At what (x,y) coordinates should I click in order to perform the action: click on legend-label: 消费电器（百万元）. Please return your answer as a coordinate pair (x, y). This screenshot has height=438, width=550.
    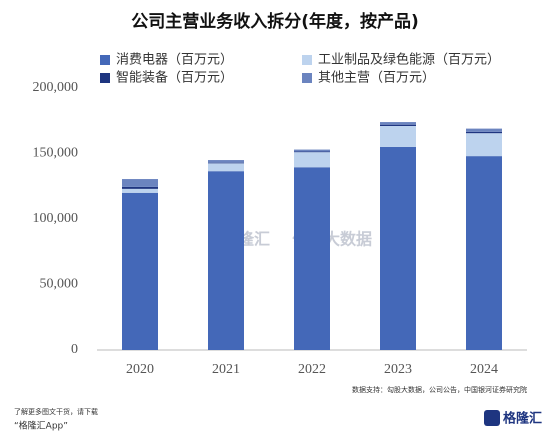
    Looking at the image, I should click on (174, 60).